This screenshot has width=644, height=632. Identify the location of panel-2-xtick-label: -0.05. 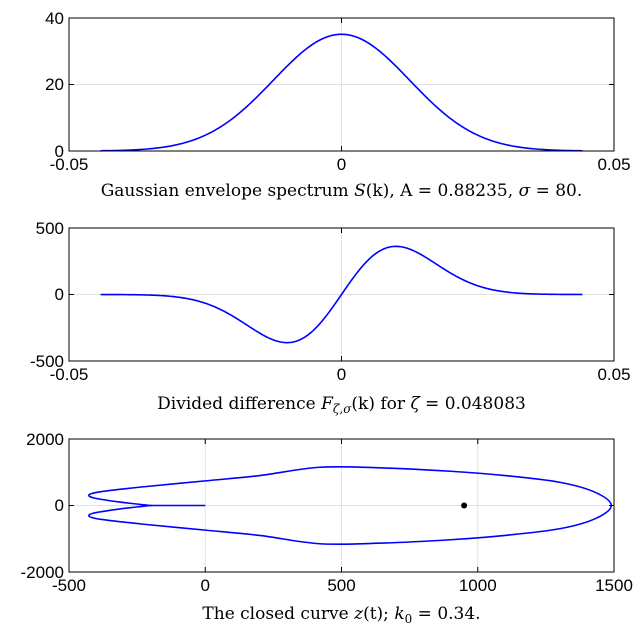
(69, 374).